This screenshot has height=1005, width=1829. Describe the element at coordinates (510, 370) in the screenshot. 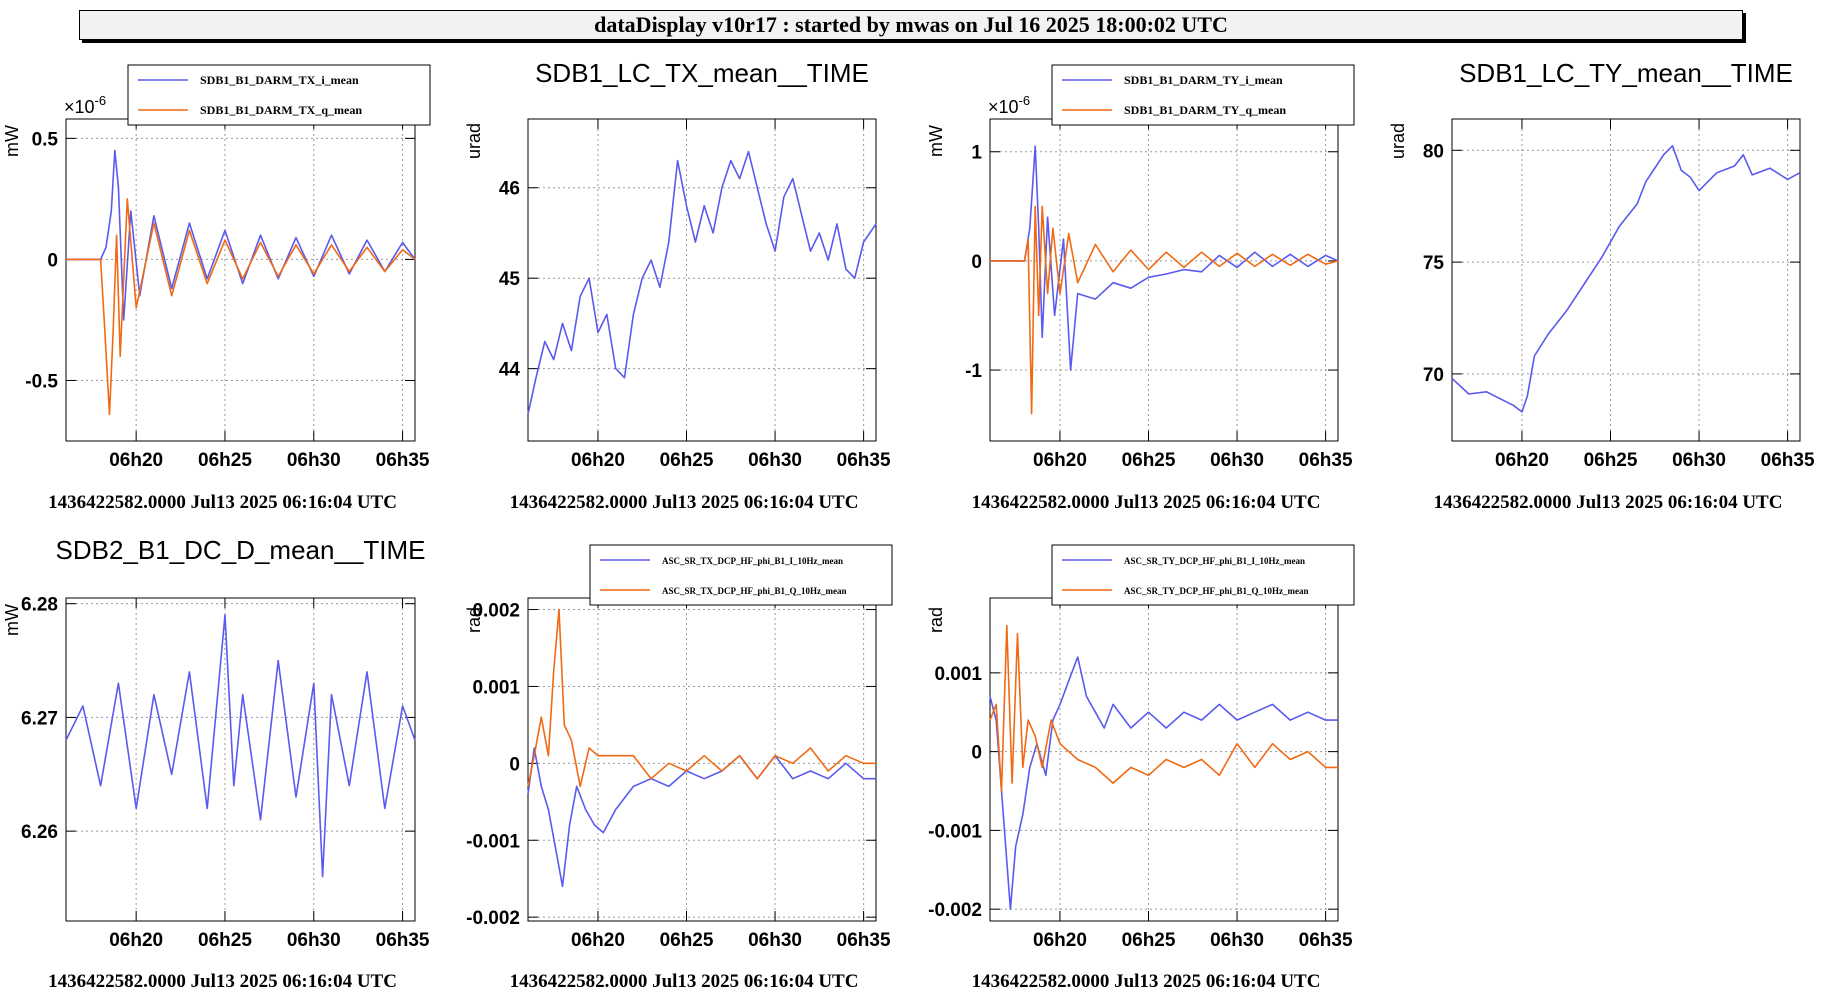

I see `y-tick-label: 44` at that location.